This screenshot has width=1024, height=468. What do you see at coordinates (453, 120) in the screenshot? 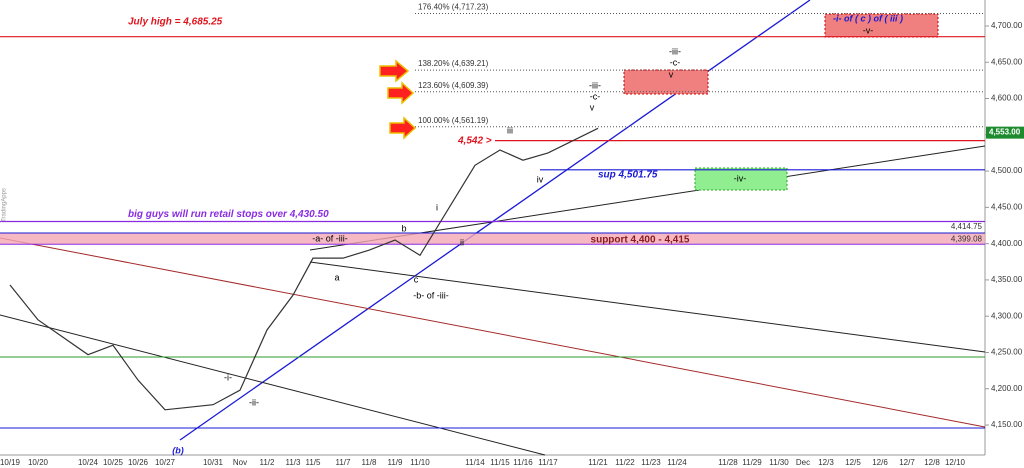
I see `fib-label: 100.00% (4,561.19)` at bounding box center [453, 120].